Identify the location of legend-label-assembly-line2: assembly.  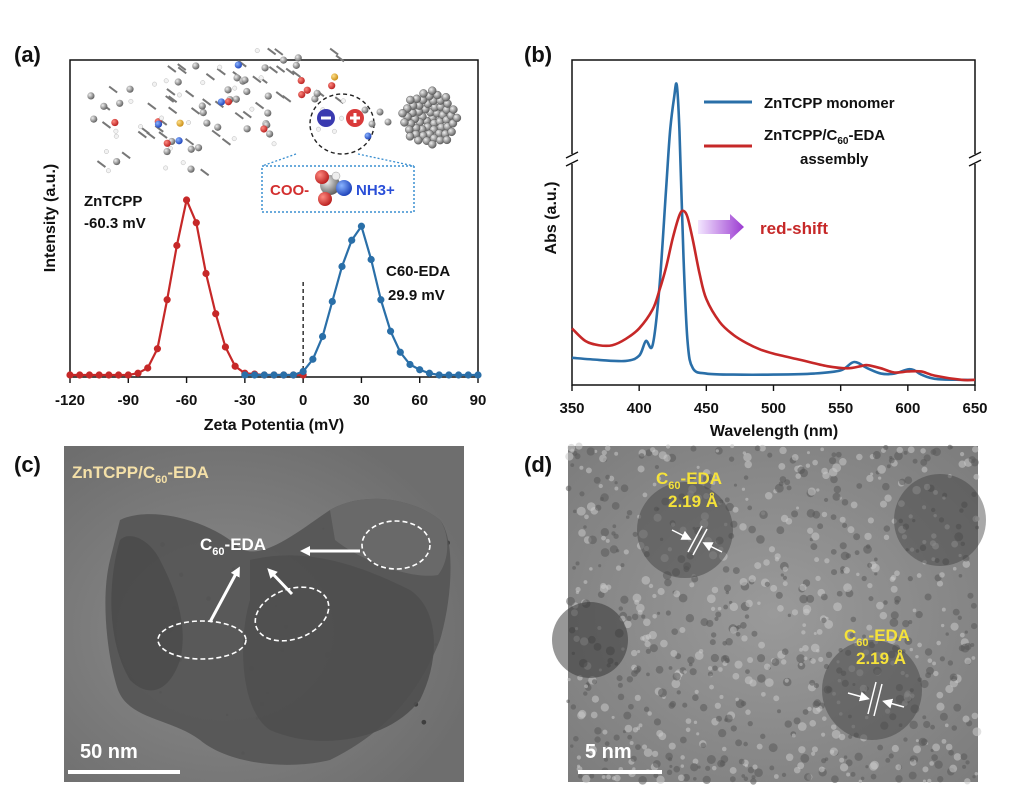
(834, 159).